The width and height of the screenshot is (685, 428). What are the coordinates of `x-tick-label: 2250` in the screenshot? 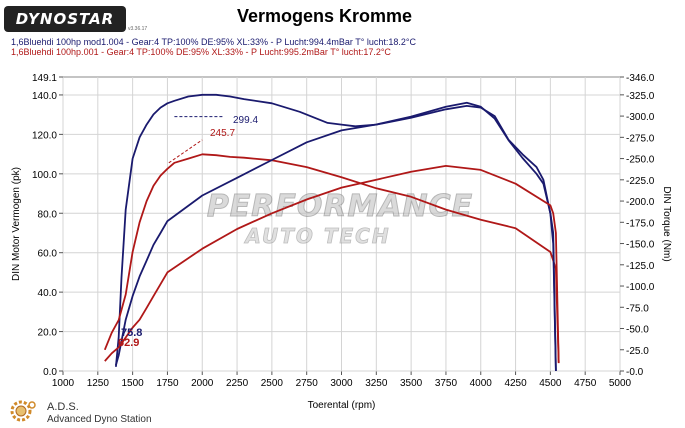 It's located at (237, 383).